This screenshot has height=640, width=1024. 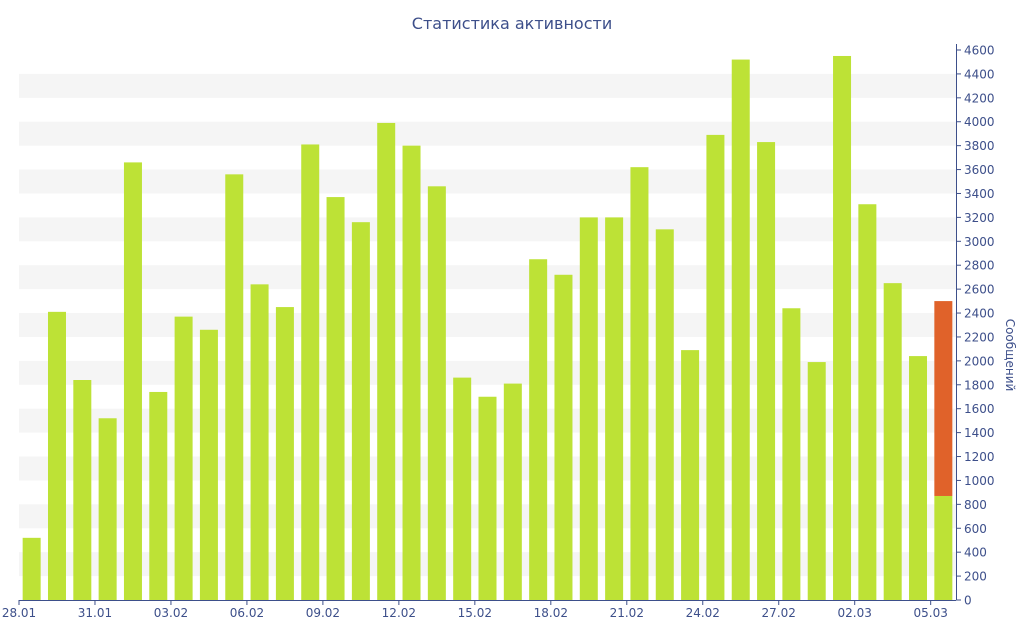 I want to click on bar-15.02, so click(x=487, y=498).